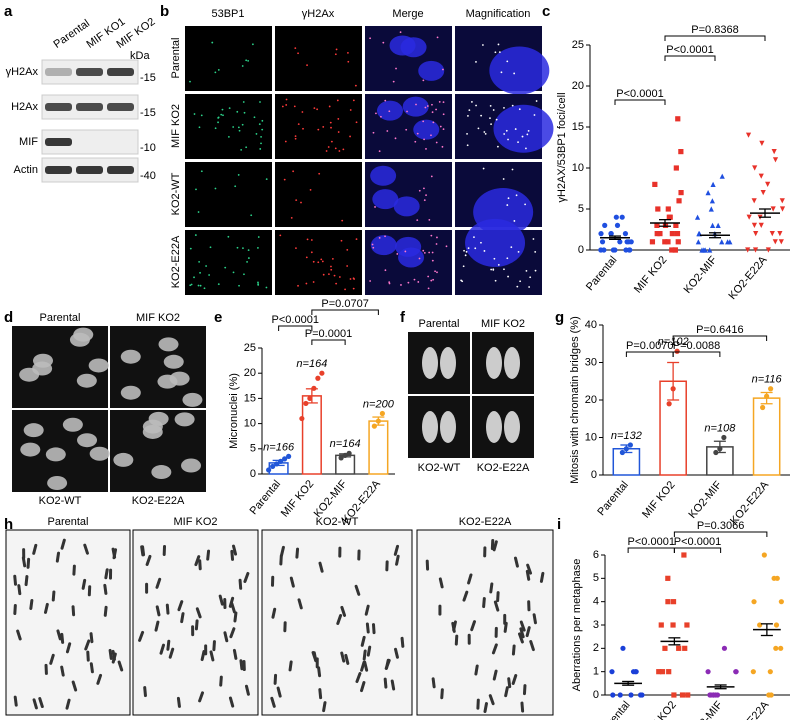 This screenshot has width=799, height=720. Describe the element at coordinates (195, 522) in the screenshot. I see `image-label: MIF KO2` at that location.